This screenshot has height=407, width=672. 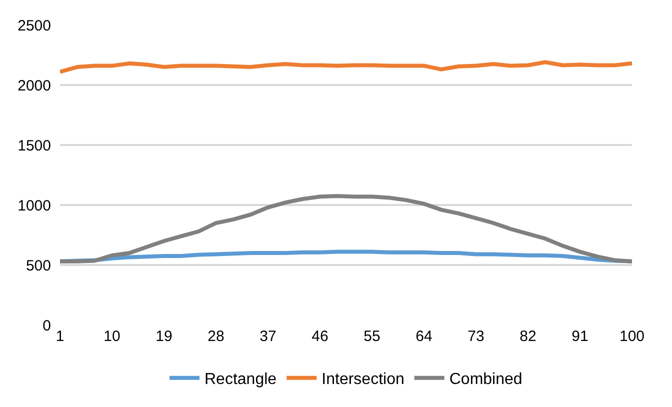 I want to click on x-tick-label: 64, so click(x=424, y=336).